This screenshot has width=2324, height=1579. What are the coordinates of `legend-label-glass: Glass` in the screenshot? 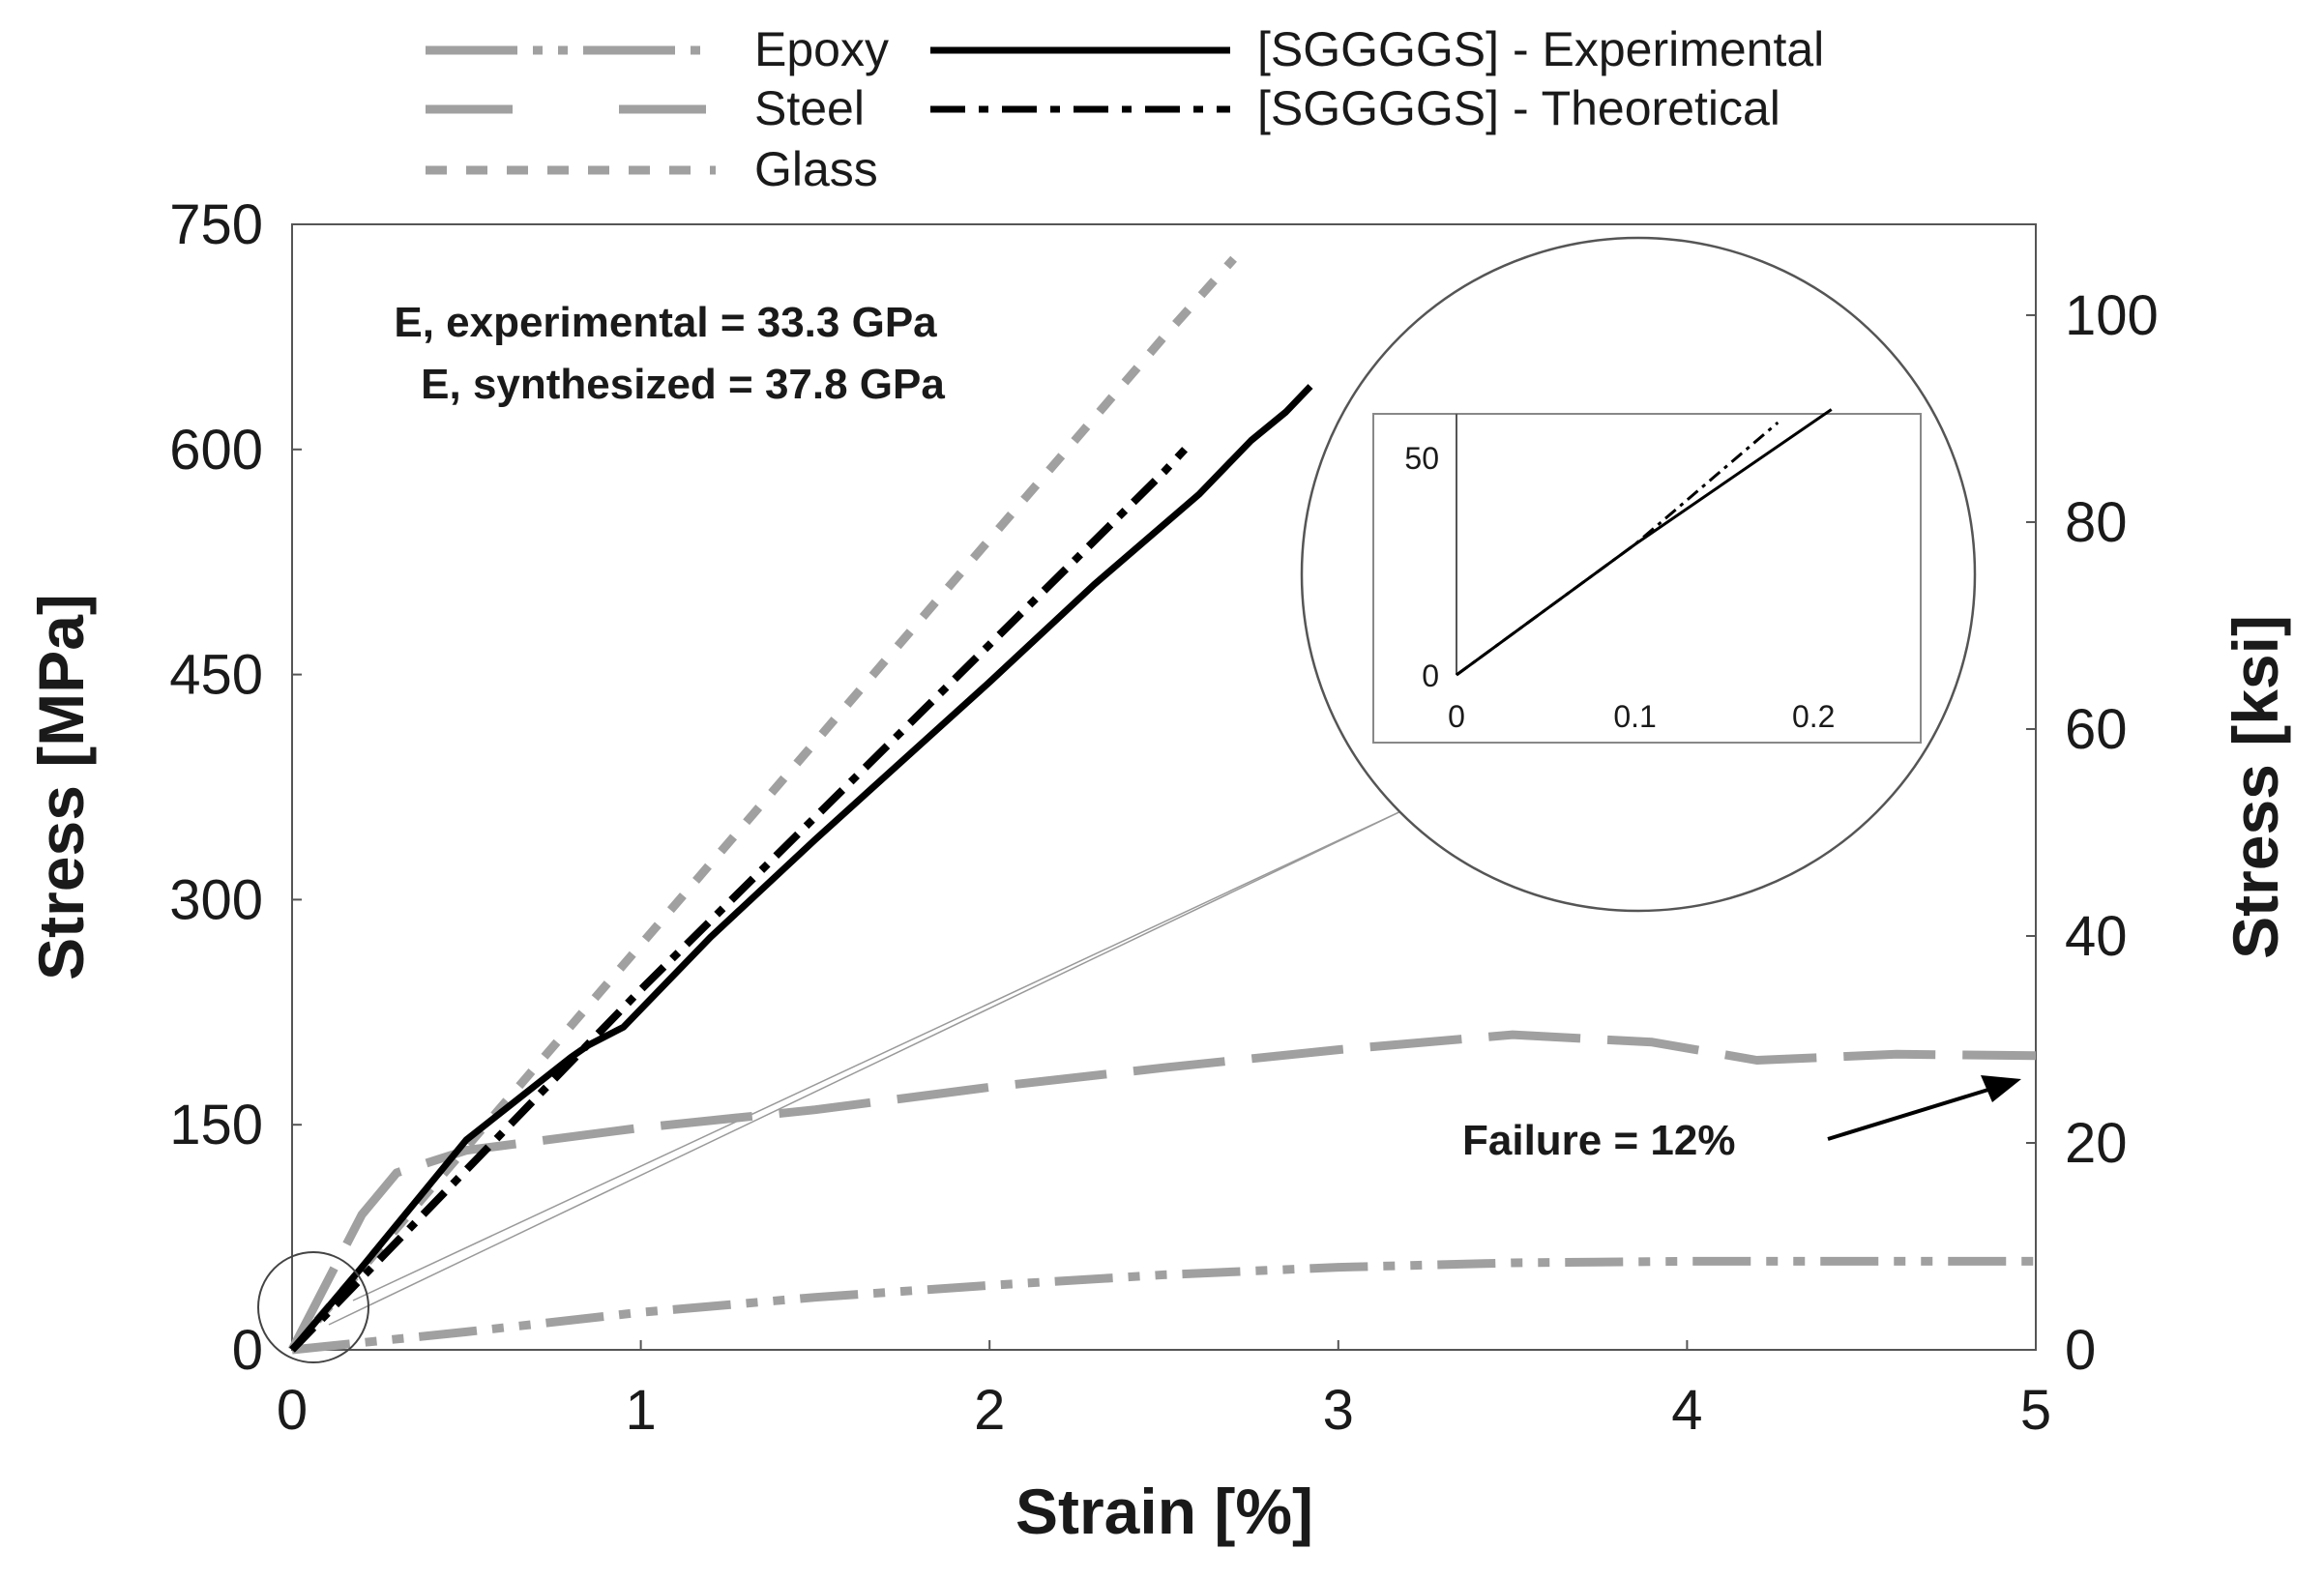 It's located at (816, 169).